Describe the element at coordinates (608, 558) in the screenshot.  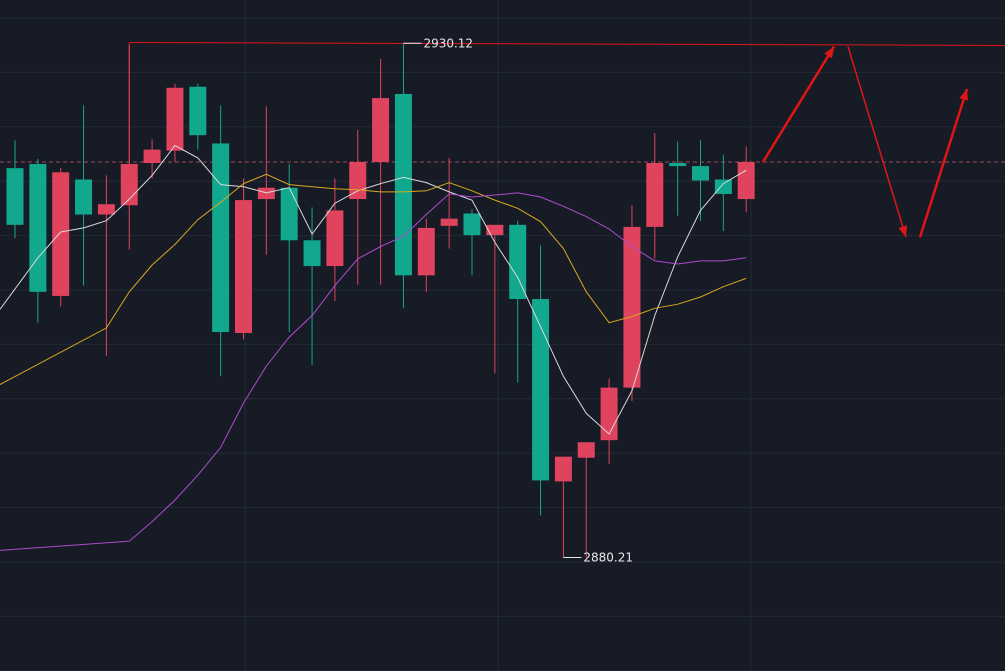
I see `low-price-label: 2880.21` at that location.